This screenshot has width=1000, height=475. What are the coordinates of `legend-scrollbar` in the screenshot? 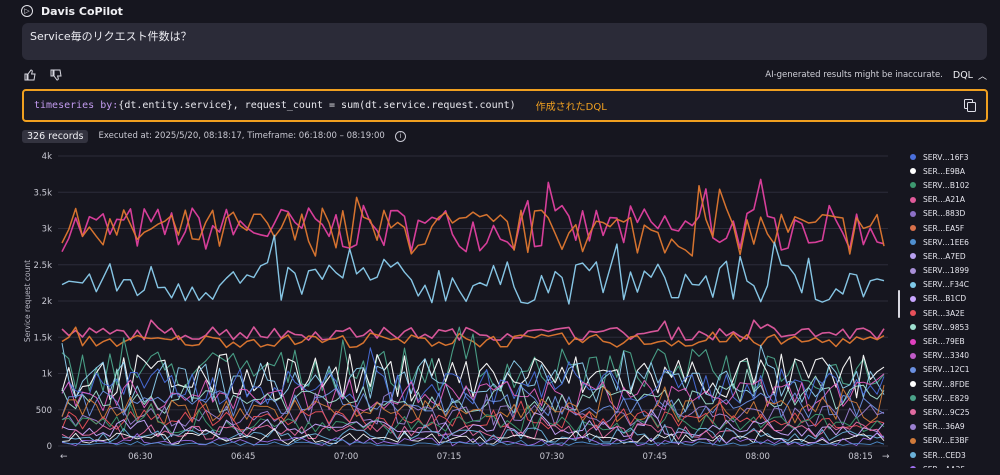 It's located at (899, 304).